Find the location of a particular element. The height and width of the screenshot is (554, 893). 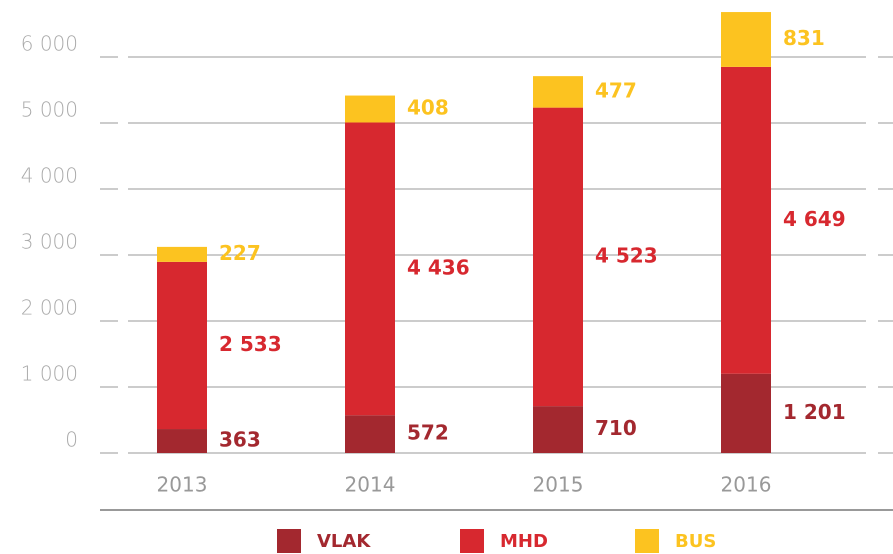

x-tick-label: 2013 is located at coordinates (182, 485).